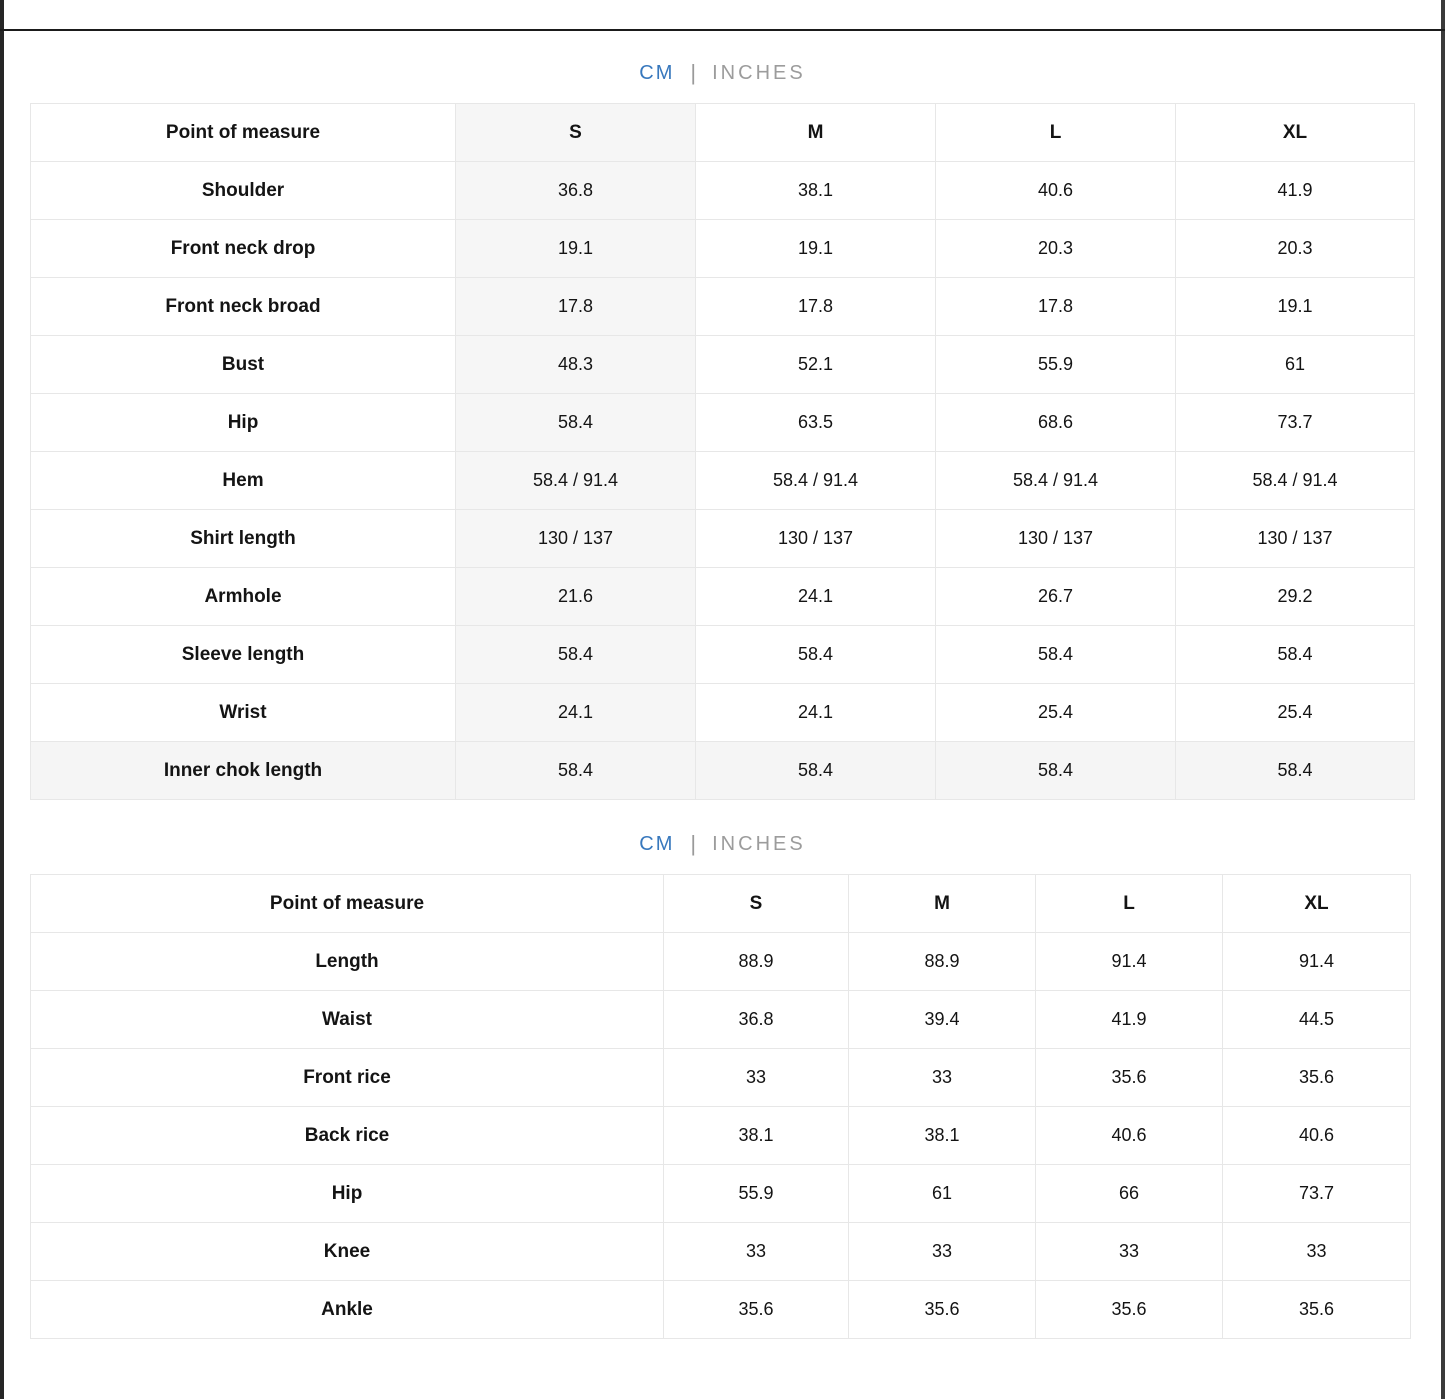 The width and height of the screenshot is (1445, 1399). Describe the element at coordinates (1129, 1193) in the screenshot. I see `measure-value: 66` at that location.